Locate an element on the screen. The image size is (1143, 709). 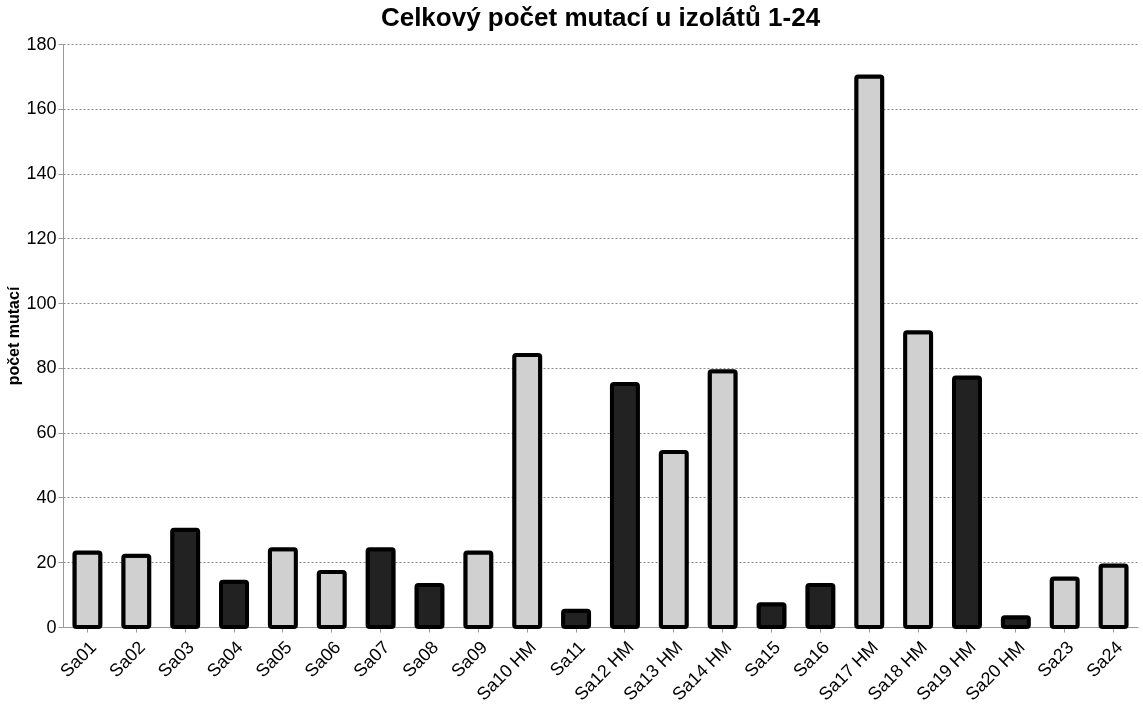
y-tick-label: 100 is located at coordinates (41, 302).